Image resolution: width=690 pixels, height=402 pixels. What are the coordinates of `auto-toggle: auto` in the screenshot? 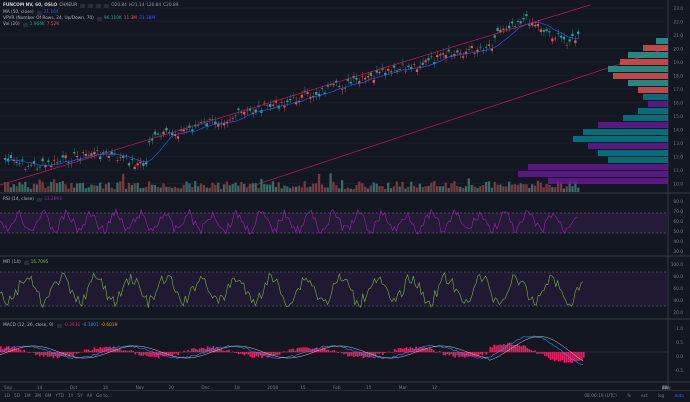 It's located at (679, 396).